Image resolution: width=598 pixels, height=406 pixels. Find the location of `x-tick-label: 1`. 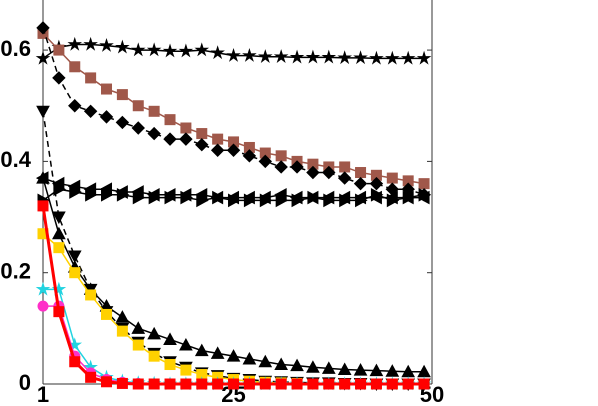

x-tick-label: 1 is located at coordinates (43, 394).